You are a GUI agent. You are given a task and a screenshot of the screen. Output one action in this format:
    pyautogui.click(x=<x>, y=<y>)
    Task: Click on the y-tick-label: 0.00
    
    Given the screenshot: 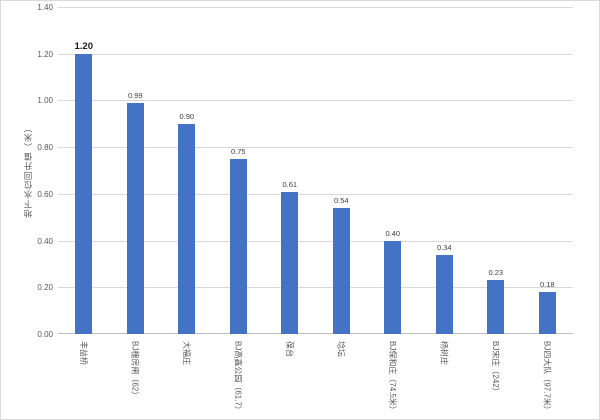 What is the action you would take?
    pyautogui.click(x=45, y=334)
    